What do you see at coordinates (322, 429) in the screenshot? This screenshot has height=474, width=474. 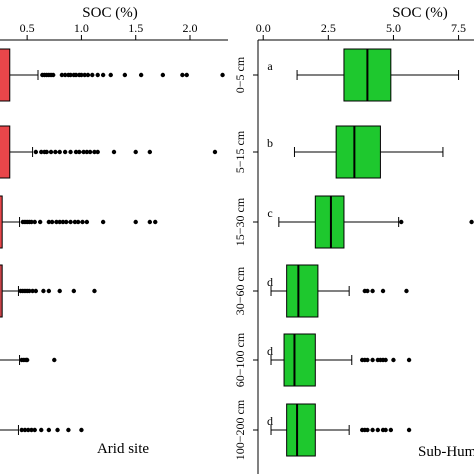 I see `sub-humid-box-row: 100−200 cm d` at bounding box center [322, 429].